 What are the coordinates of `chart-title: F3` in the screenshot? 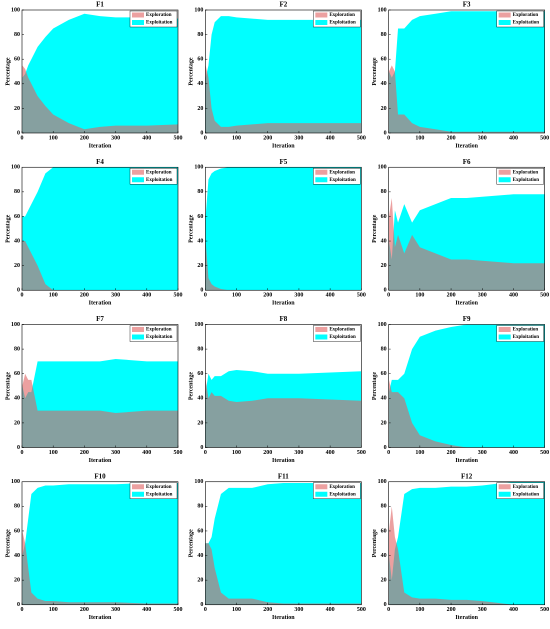 It's located at (467, 5).